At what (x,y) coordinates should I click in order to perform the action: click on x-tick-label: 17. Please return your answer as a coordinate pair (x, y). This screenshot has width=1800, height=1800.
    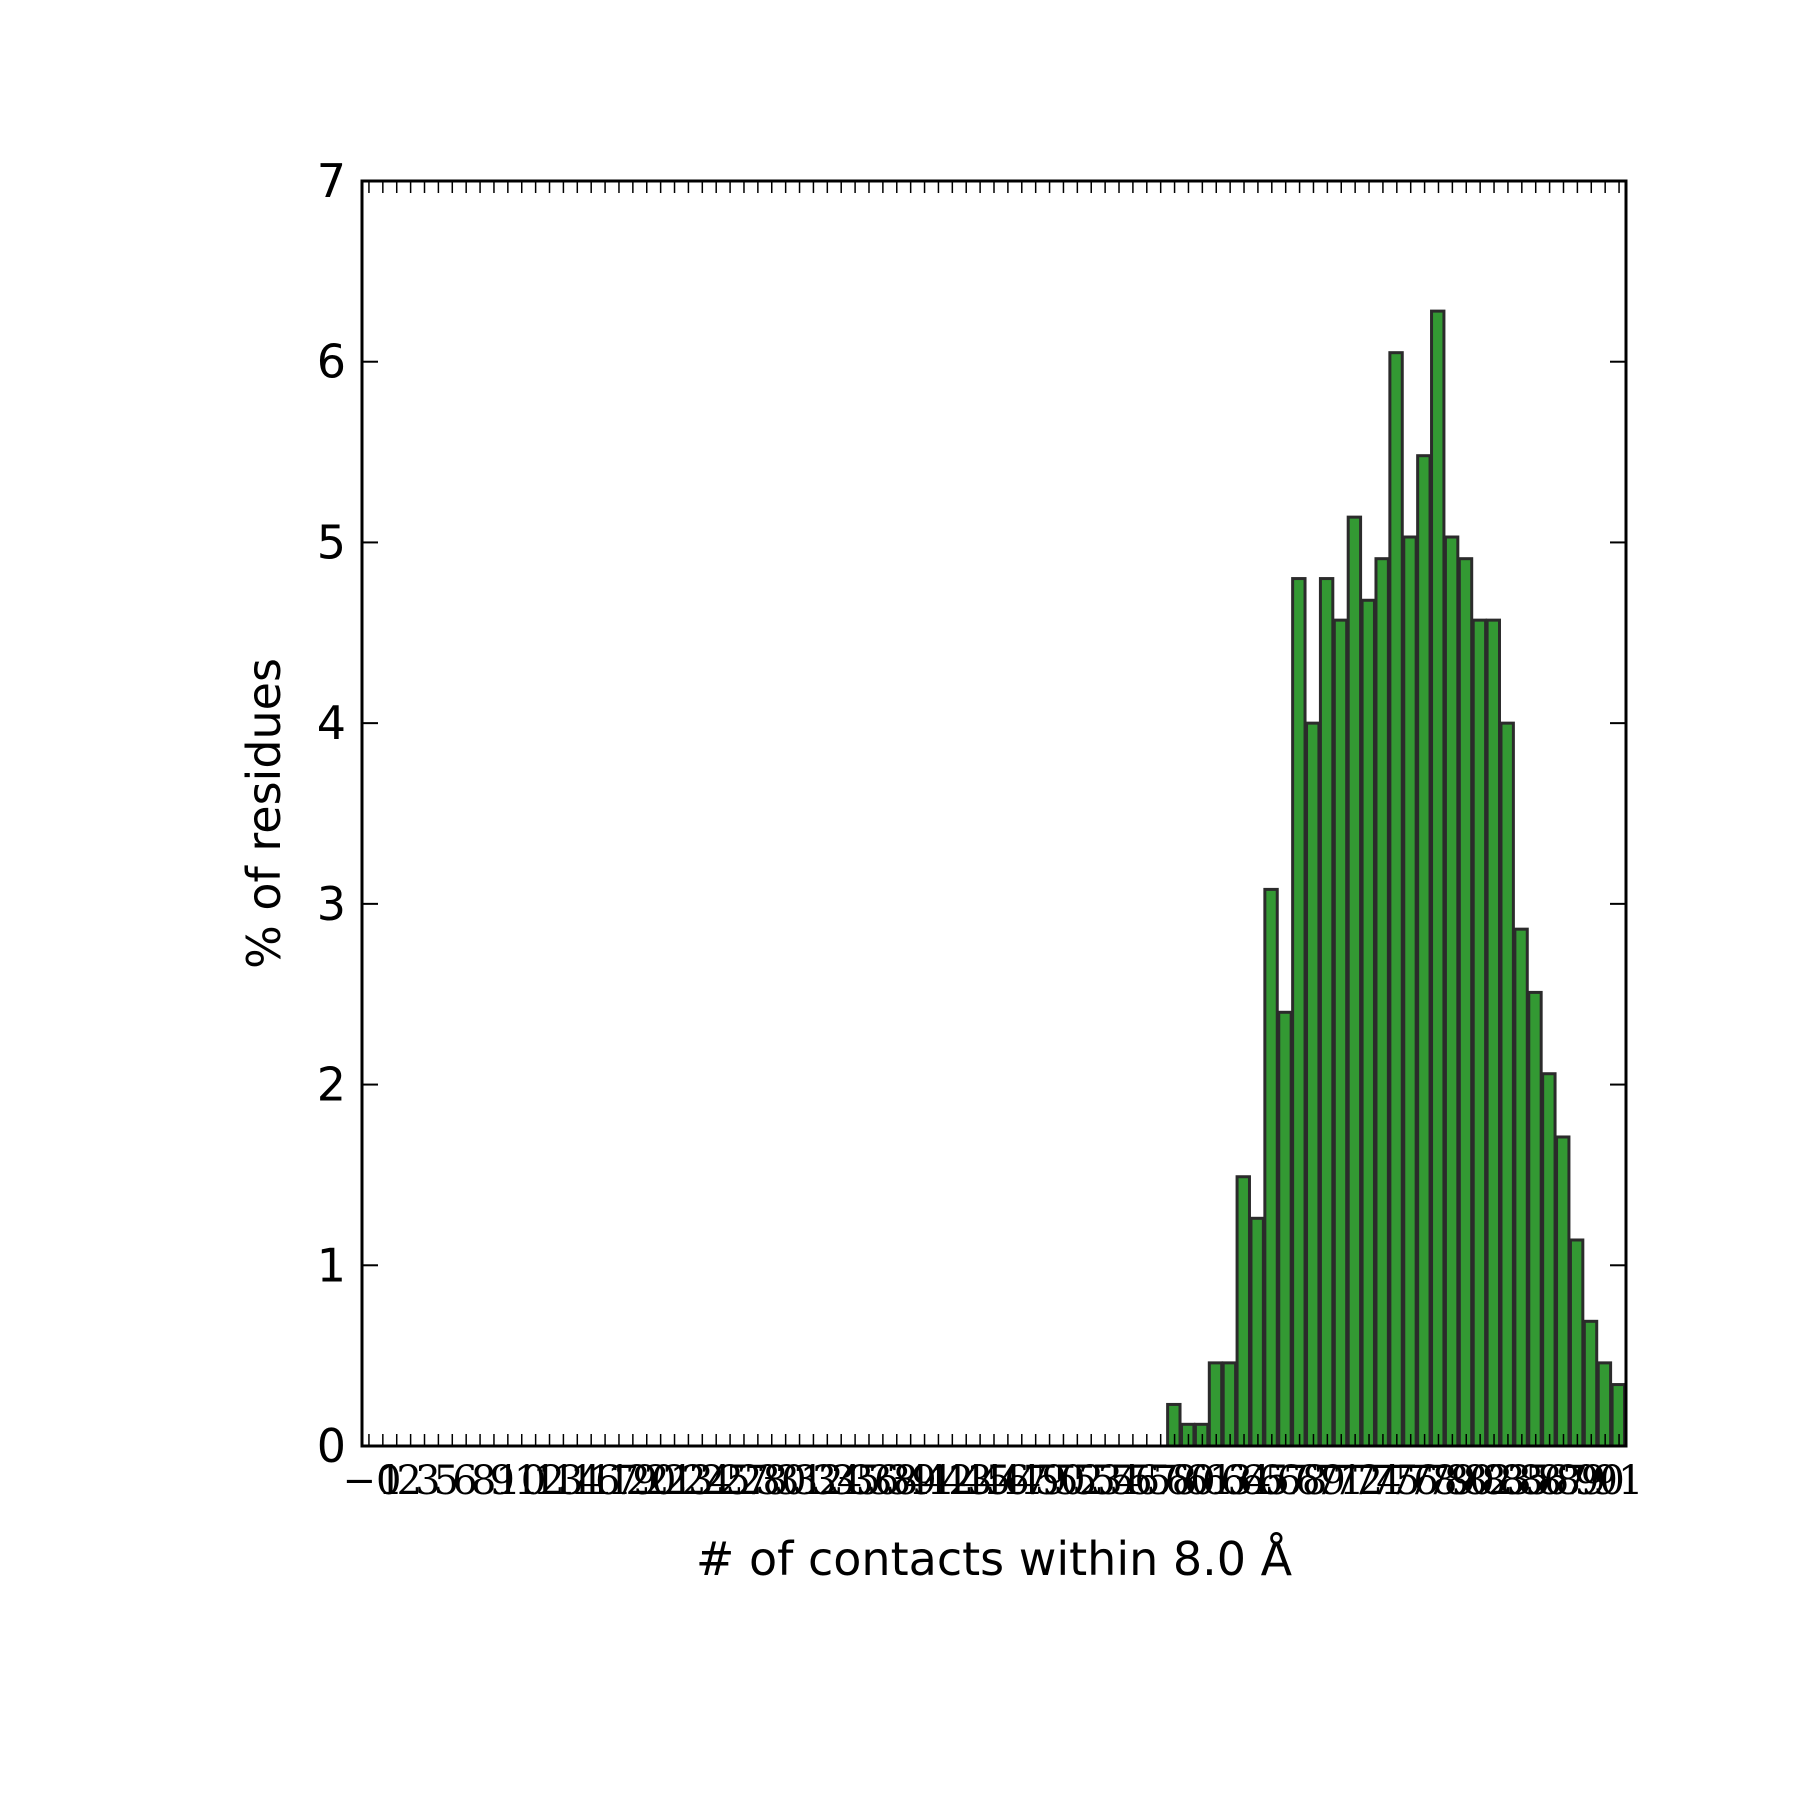
    Looking at the image, I should click on (613, 1481).